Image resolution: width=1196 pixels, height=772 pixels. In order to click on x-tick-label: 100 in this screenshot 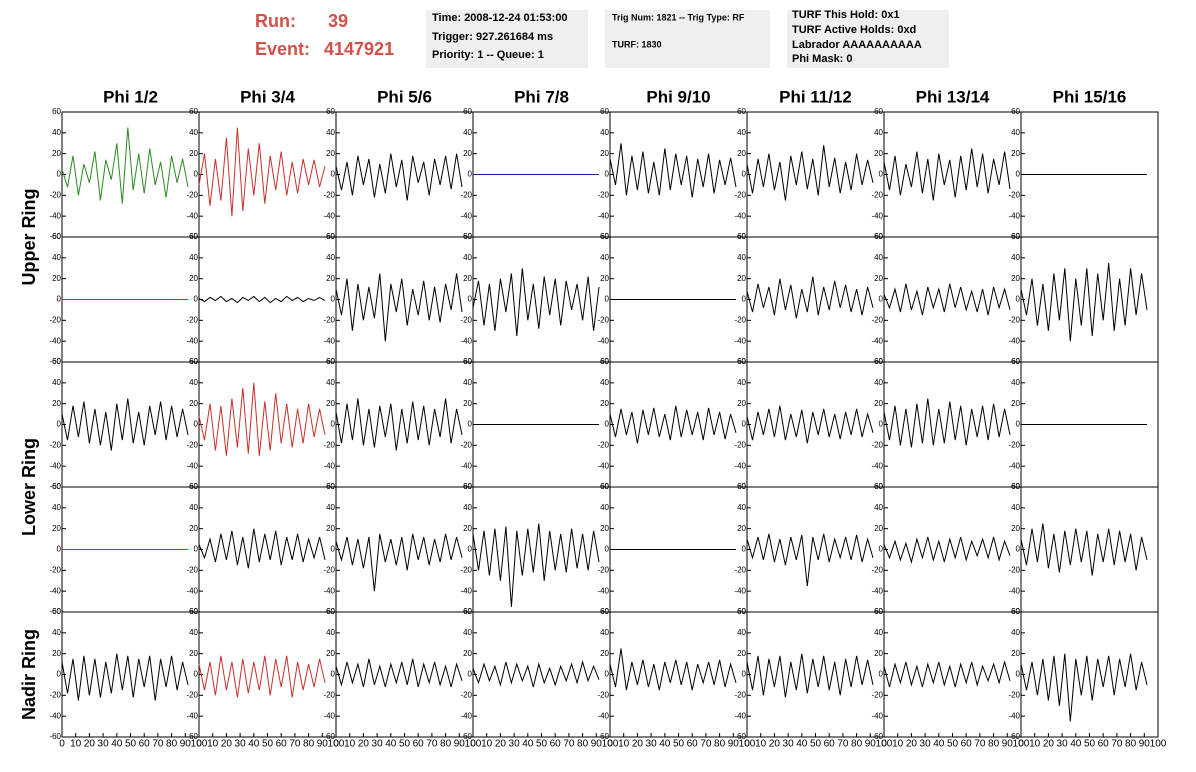, I will do `click(1158, 744)`.